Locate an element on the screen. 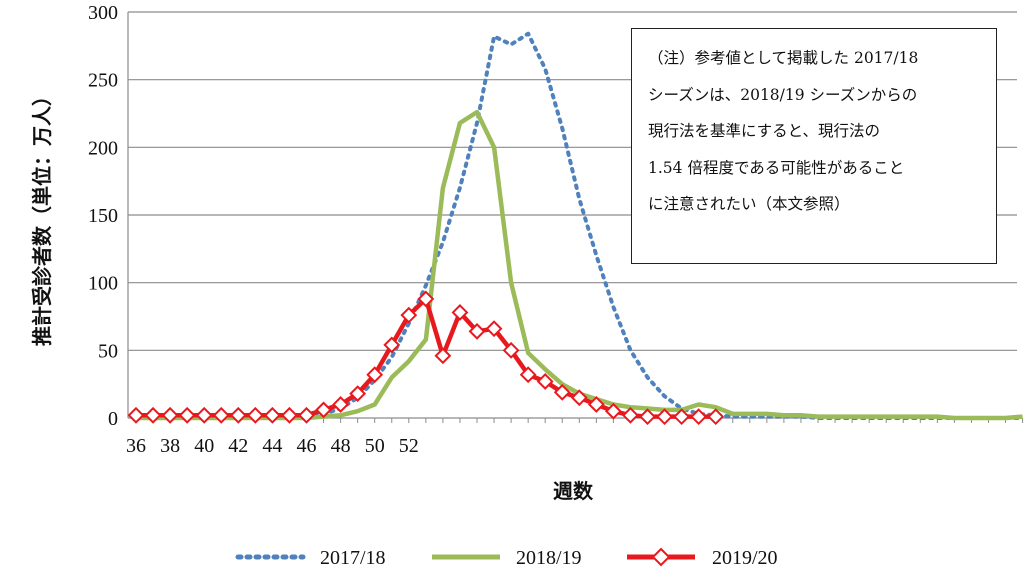 This screenshot has height=586, width=1032. point-2019-20-w42 is located at coordinates (238, 415).